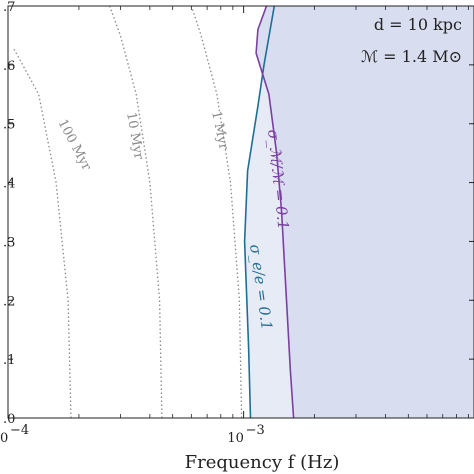  Describe the element at coordinates (262, 462) in the screenshot. I see `x-axis-label: Frequency f (Hz)` at that location.